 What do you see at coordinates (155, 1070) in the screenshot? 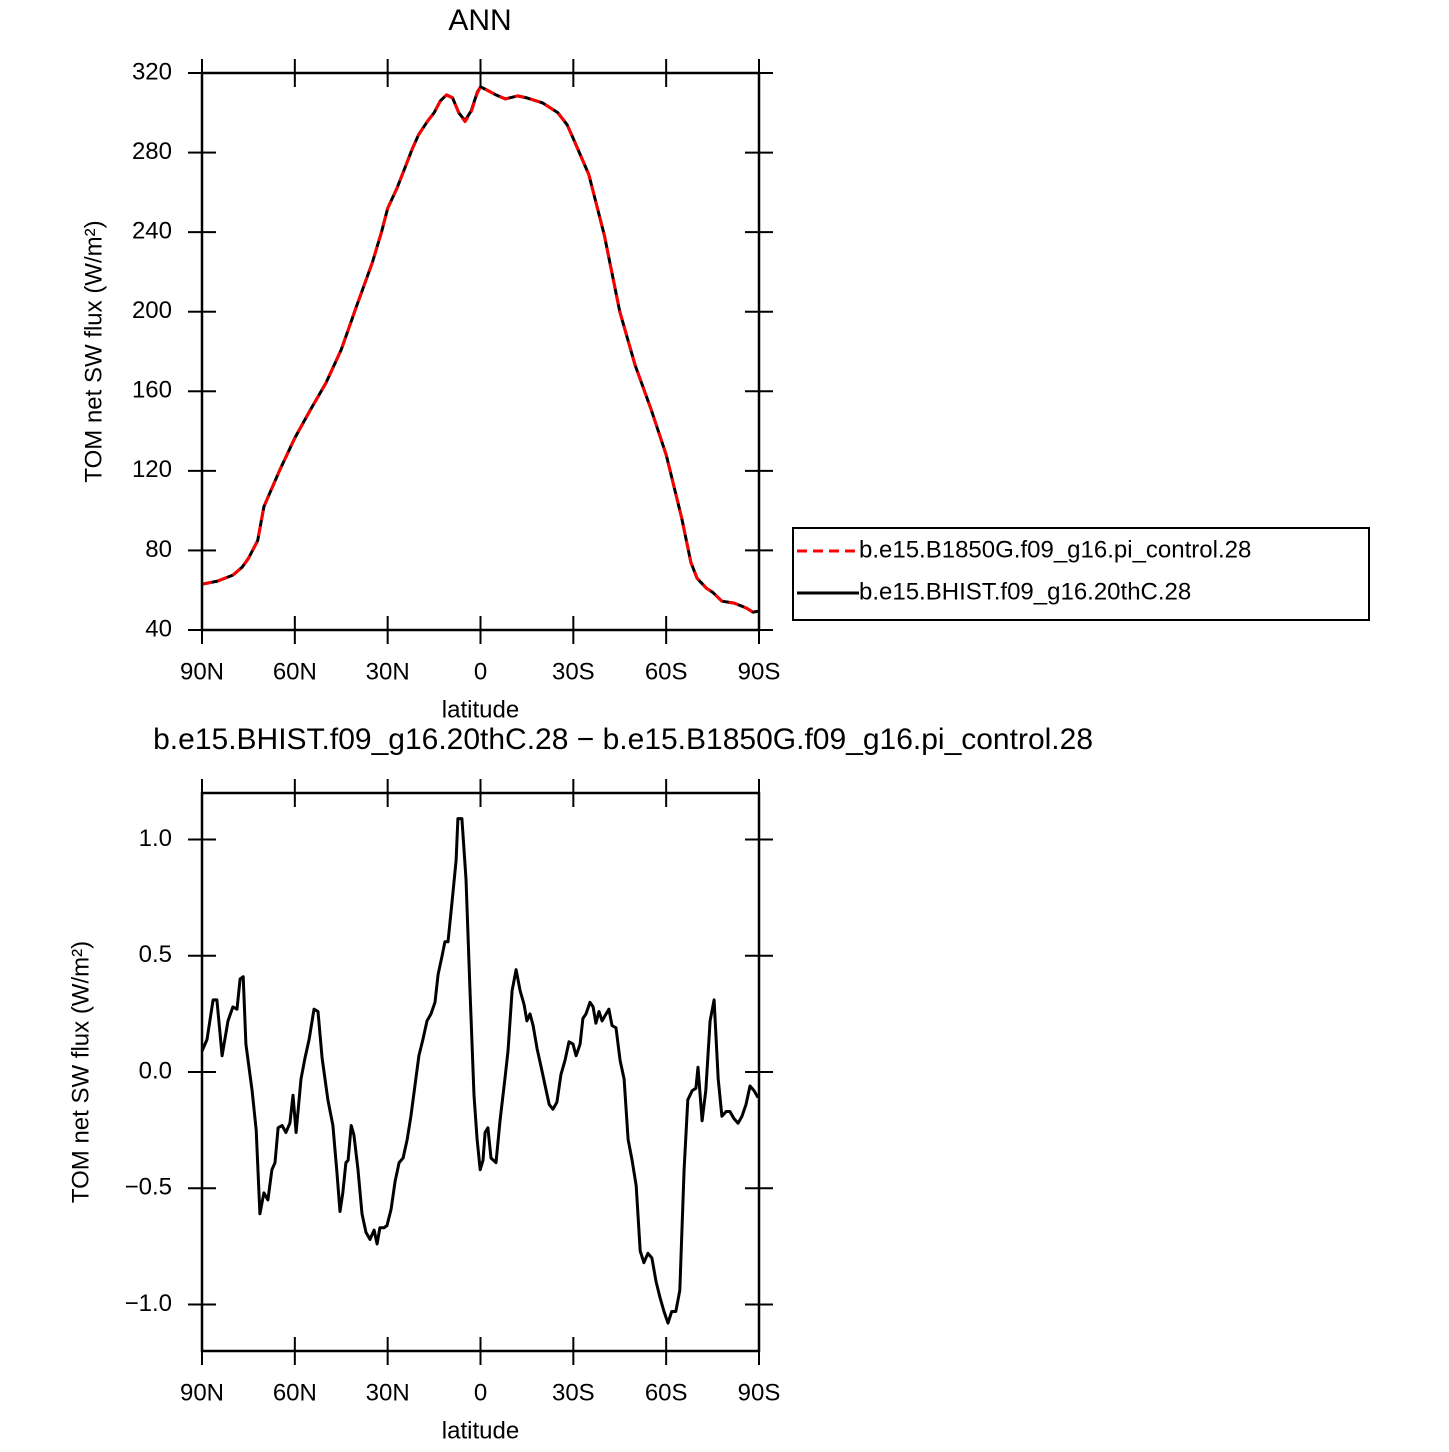
I see `y-tick-label: 0.0` at bounding box center [155, 1070].